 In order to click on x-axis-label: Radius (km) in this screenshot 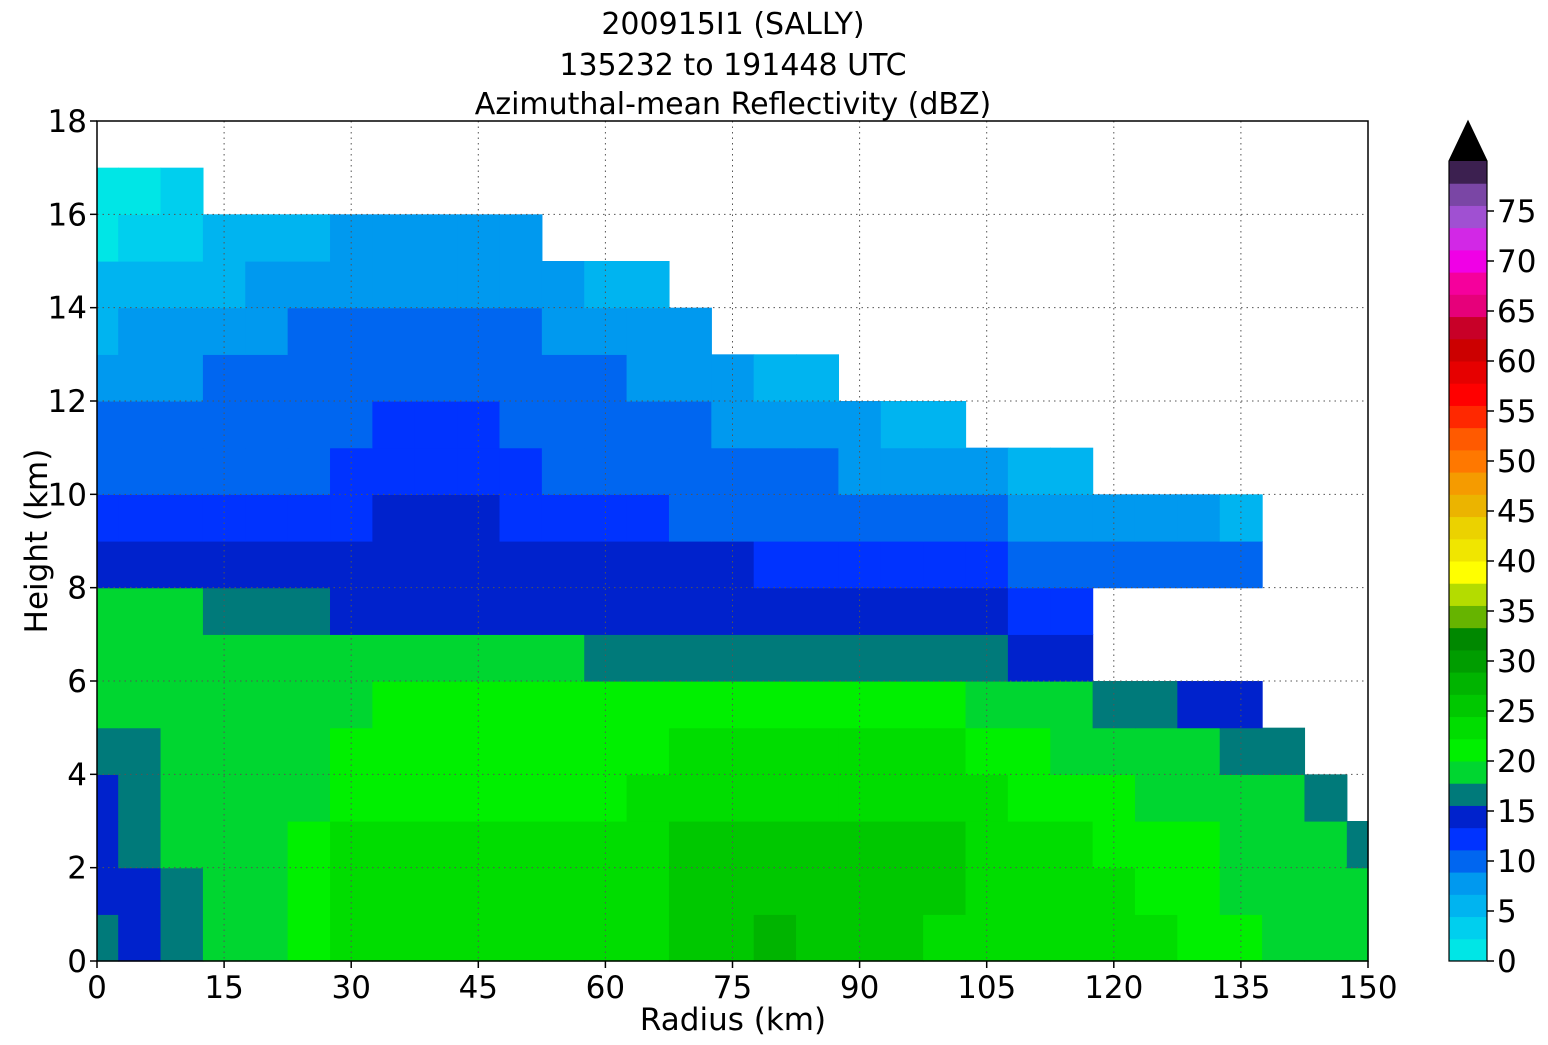, I will do `click(733, 1020)`.